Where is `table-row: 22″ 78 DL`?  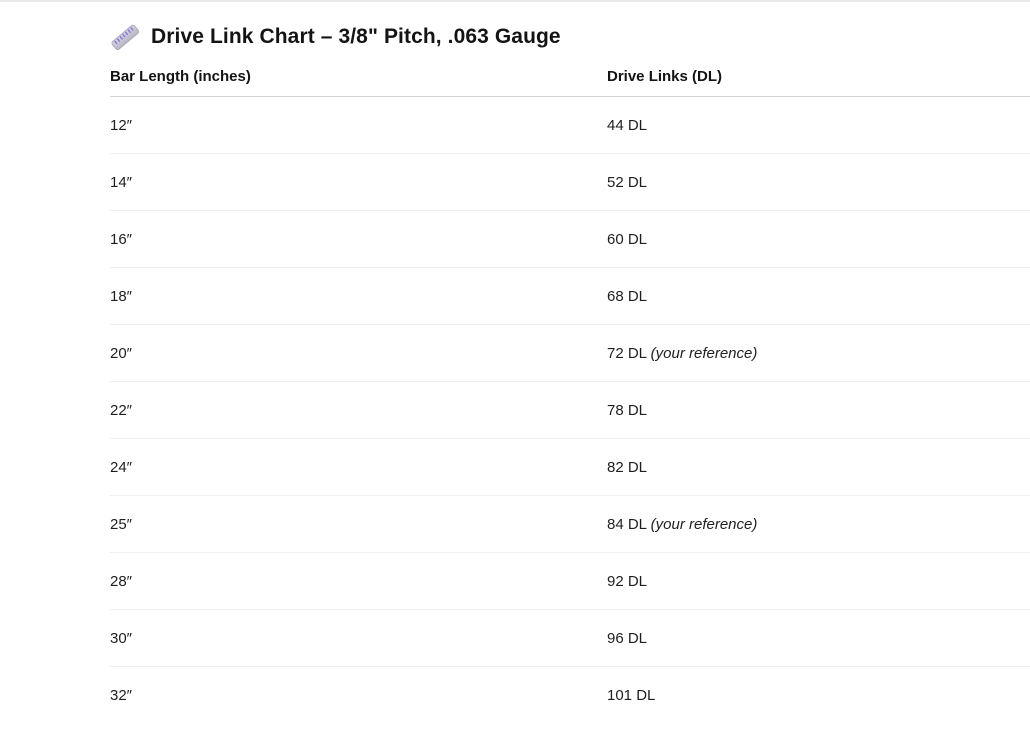
table-row: 22″ 78 DL is located at coordinates (570, 410).